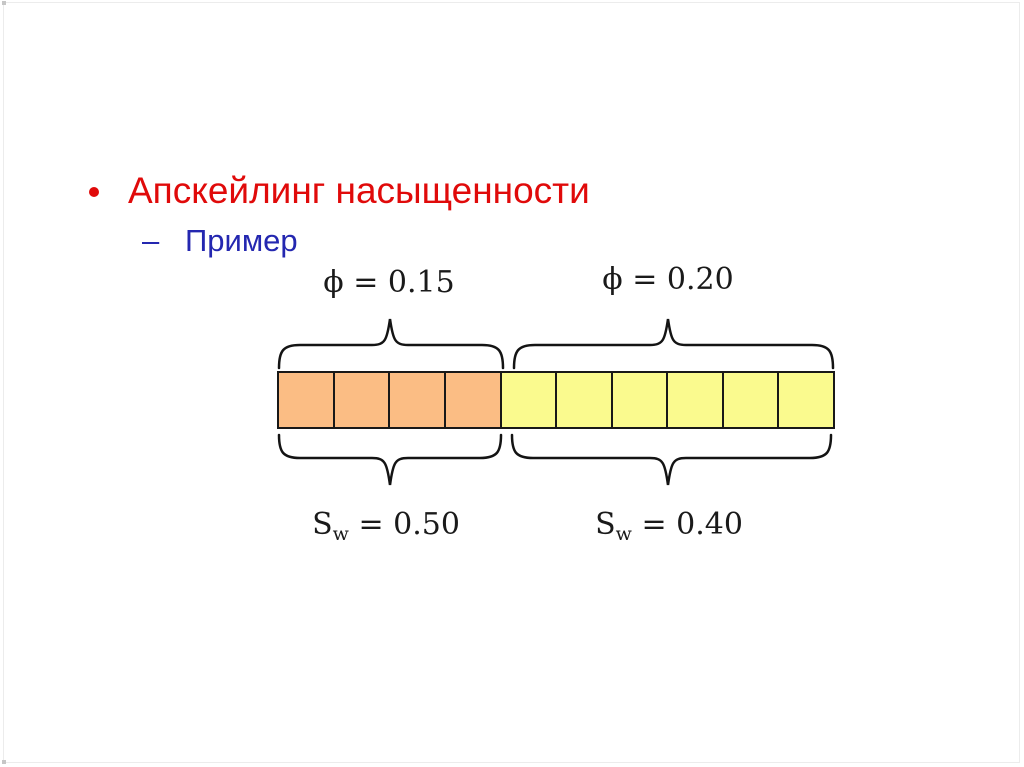 The width and height of the screenshot is (1024, 767). Describe the element at coordinates (4, 762) in the screenshot. I see `frame-corner-bottom-left` at that location.